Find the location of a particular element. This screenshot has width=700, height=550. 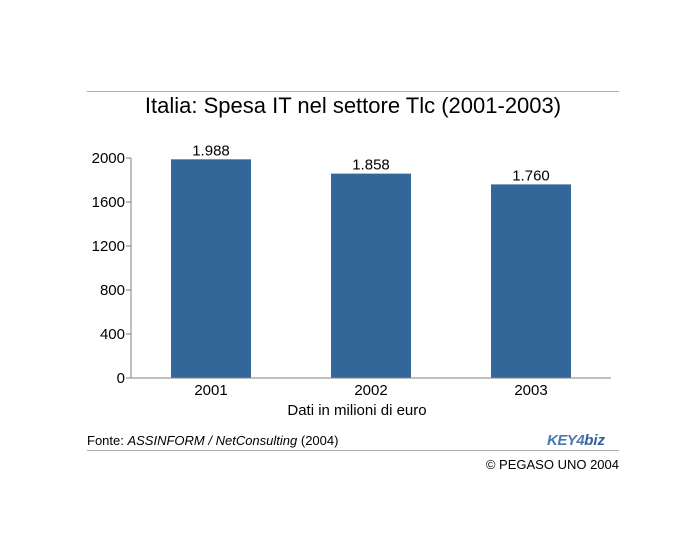

top-divider is located at coordinates (353, 91).